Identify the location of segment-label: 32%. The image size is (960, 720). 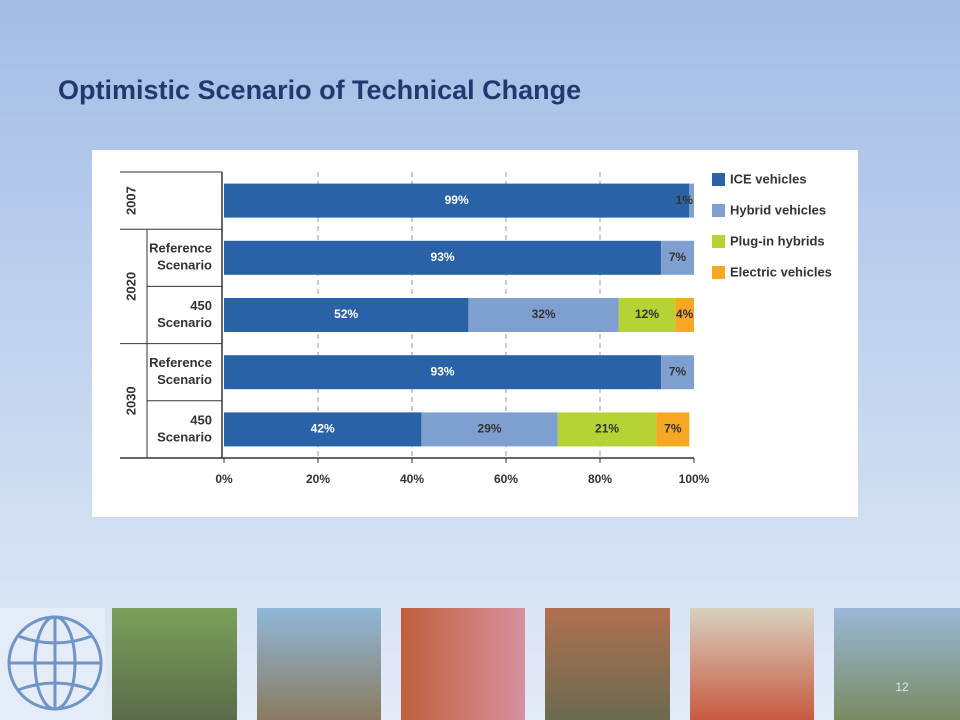
(544, 314).